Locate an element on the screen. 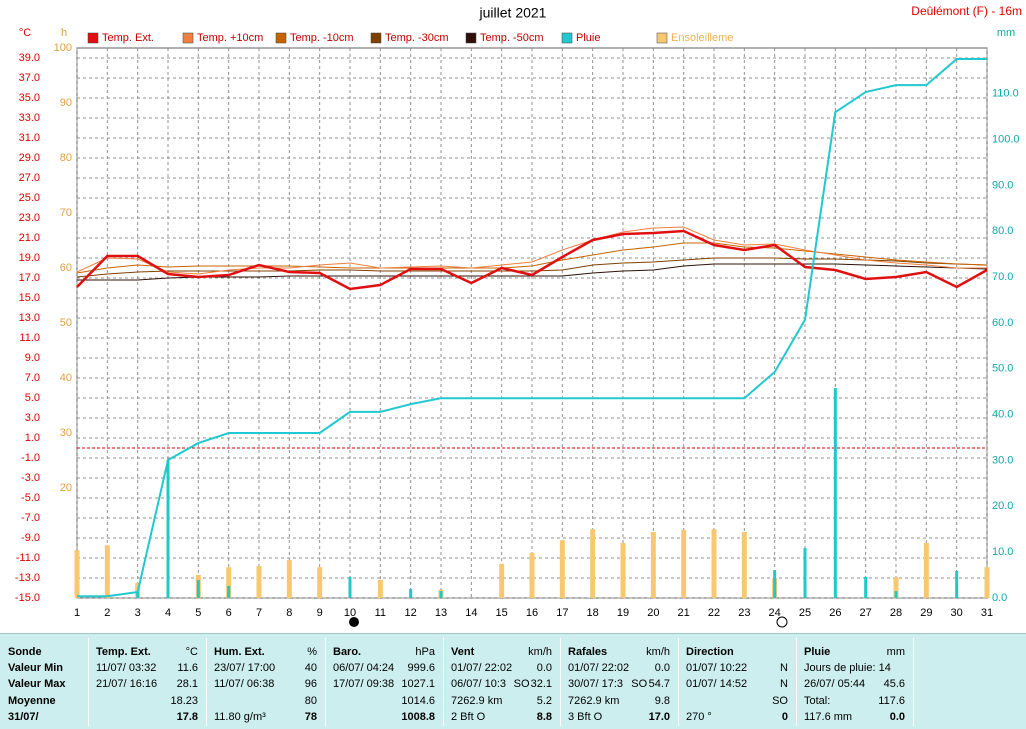 This screenshot has width=1026, height=729. table-cell: 23/07/ 17:00 is located at coordinates (245, 668).